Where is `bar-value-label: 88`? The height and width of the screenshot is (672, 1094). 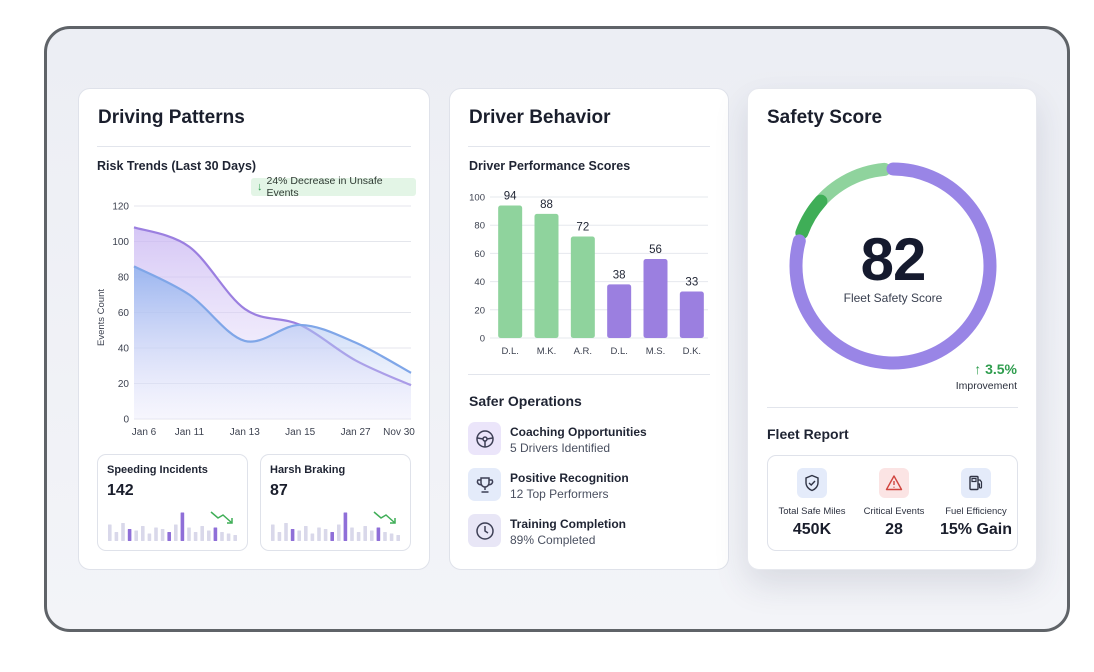
bar-value-label: 88 is located at coordinates (546, 205).